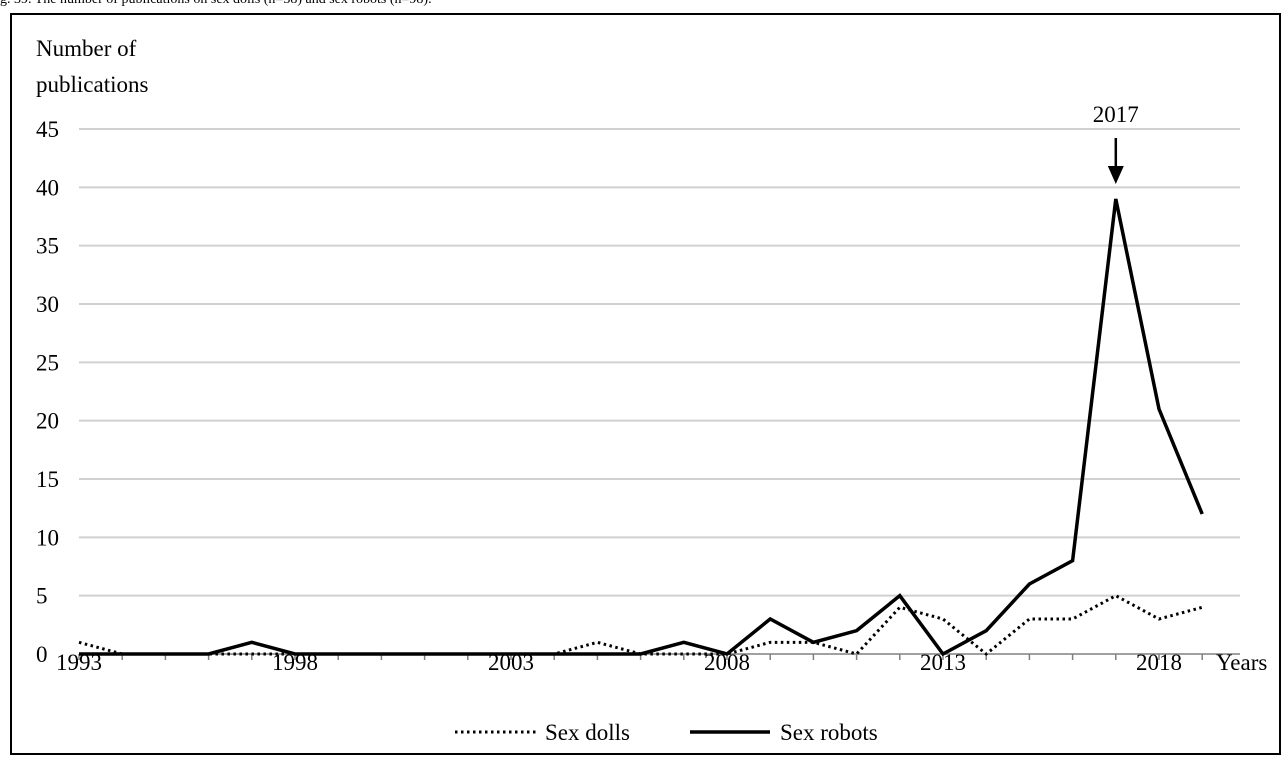 This screenshot has width=1283, height=758. I want to click on y-tick-label: 10, so click(47, 537).